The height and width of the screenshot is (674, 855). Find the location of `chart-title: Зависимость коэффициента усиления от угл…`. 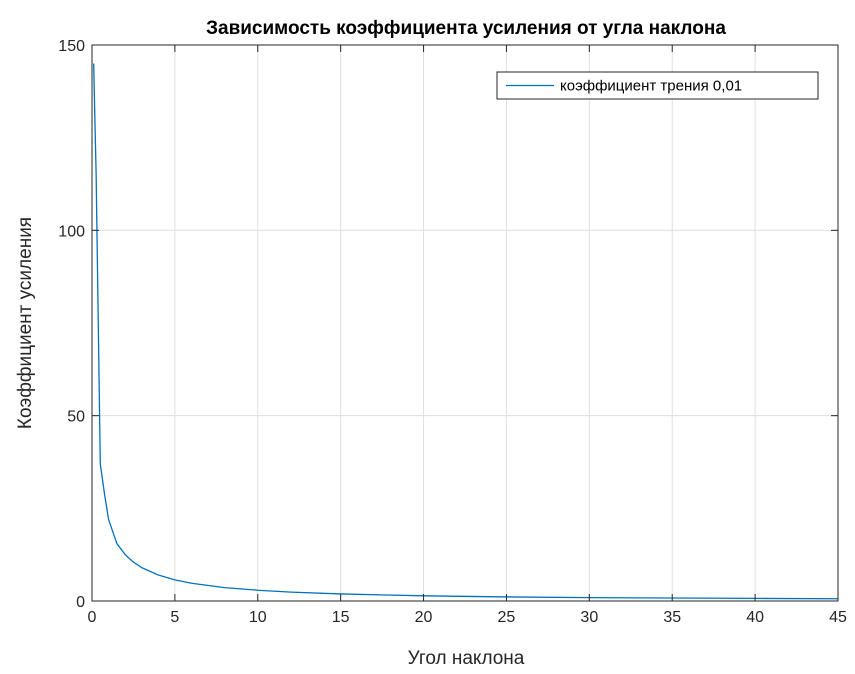

chart-title: Зависимость коэффициента усиления от угл… is located at coordinates (466, 28).